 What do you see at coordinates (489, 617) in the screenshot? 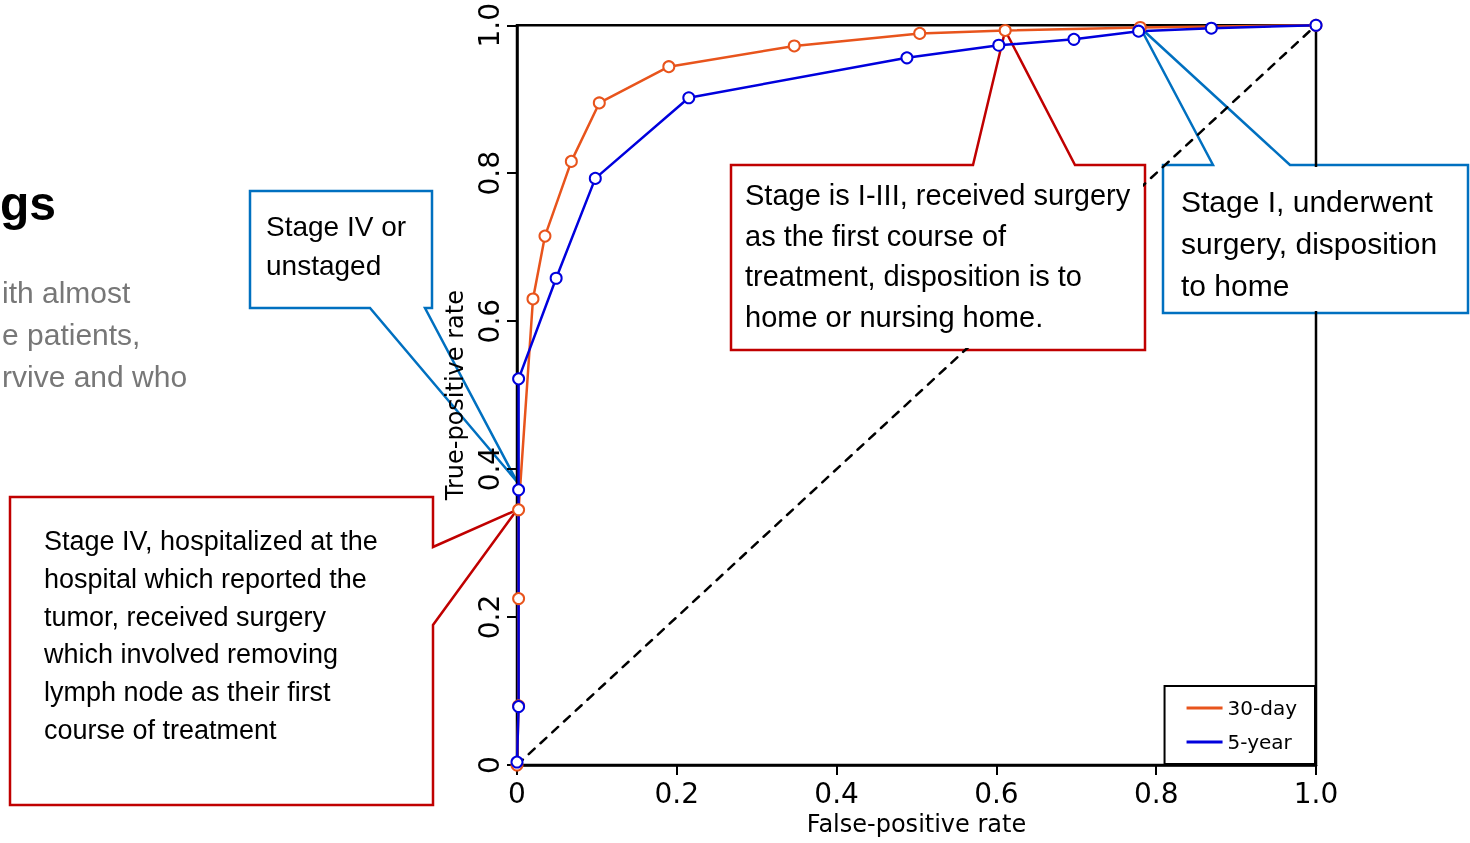
I see `y-tick-label: 0.2` at bounding box center [489, 617].